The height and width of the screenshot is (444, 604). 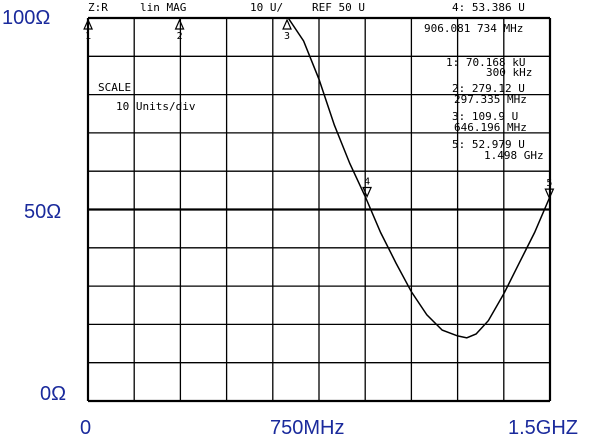 I want to click on marker3-freq: 646.196 MHz, so click(x=490, y=127).